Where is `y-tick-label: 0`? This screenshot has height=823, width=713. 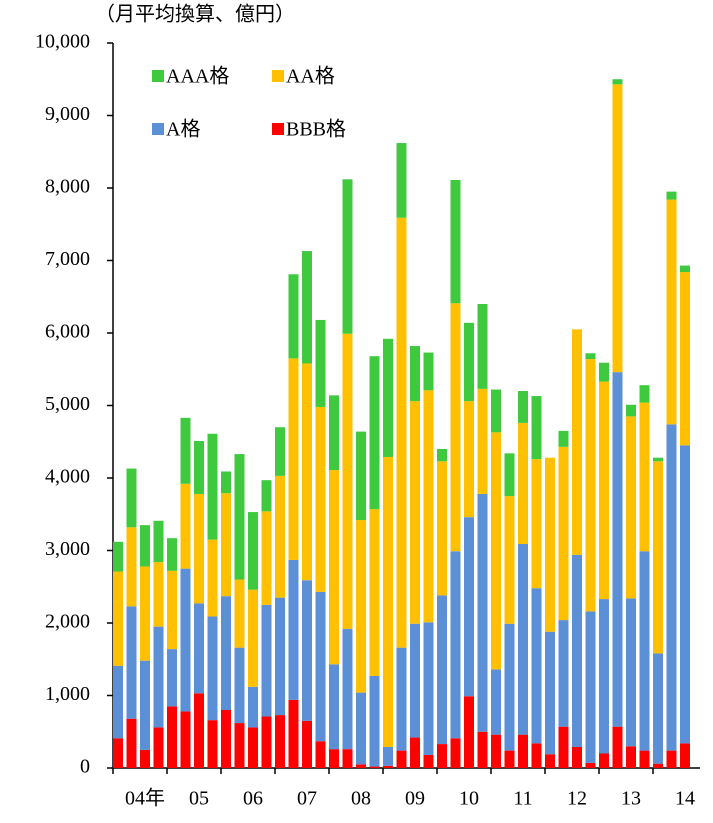 y-tick-label: 0 is located at coordinates (85, 767).